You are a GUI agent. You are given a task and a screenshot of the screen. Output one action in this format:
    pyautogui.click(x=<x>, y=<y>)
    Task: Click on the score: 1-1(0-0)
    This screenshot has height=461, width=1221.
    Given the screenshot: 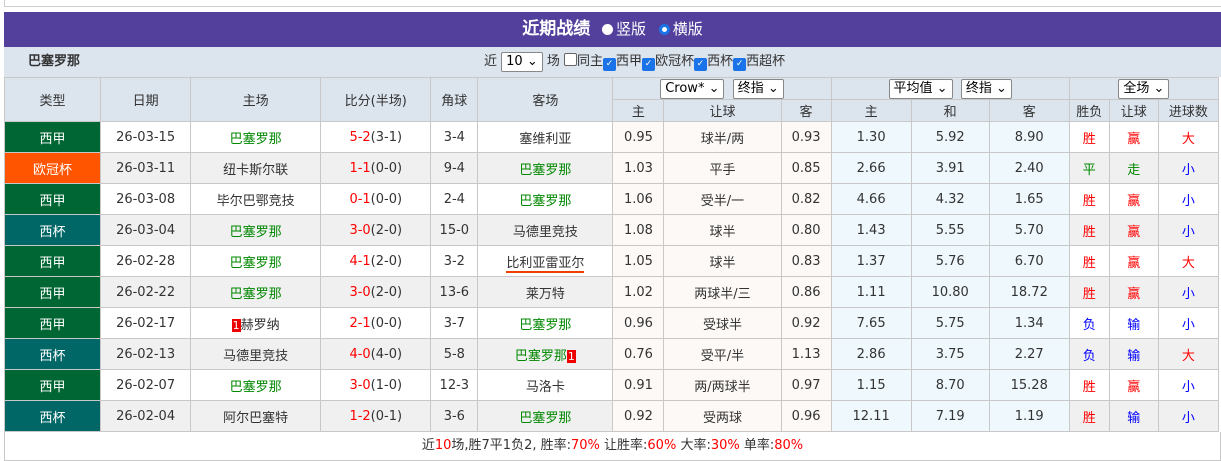 What is the action you would take?
    pyautogui.click(x=376, y=168)
    